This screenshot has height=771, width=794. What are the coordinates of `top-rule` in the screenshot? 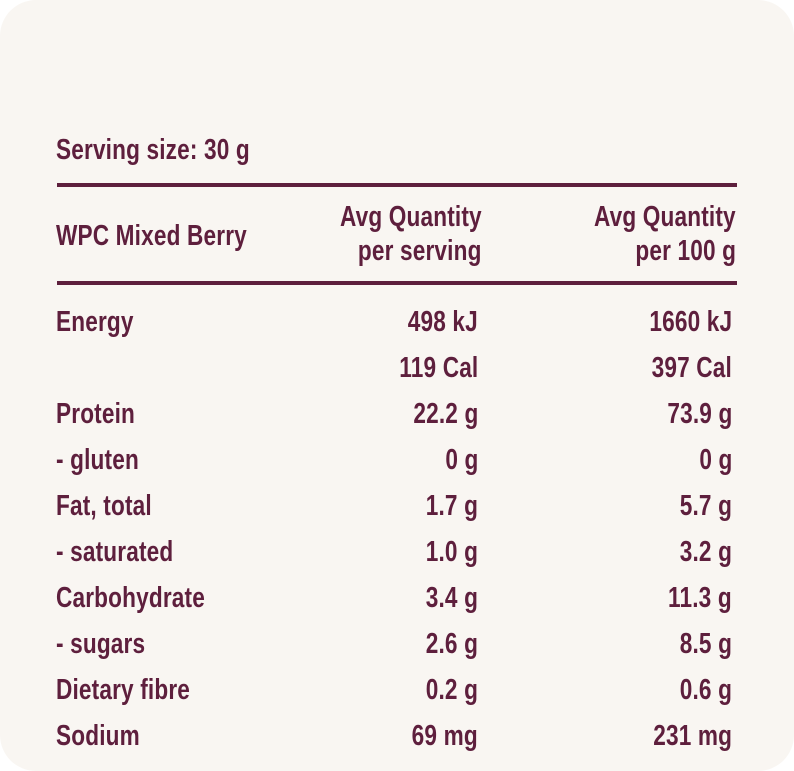 It's located at (397, 185).